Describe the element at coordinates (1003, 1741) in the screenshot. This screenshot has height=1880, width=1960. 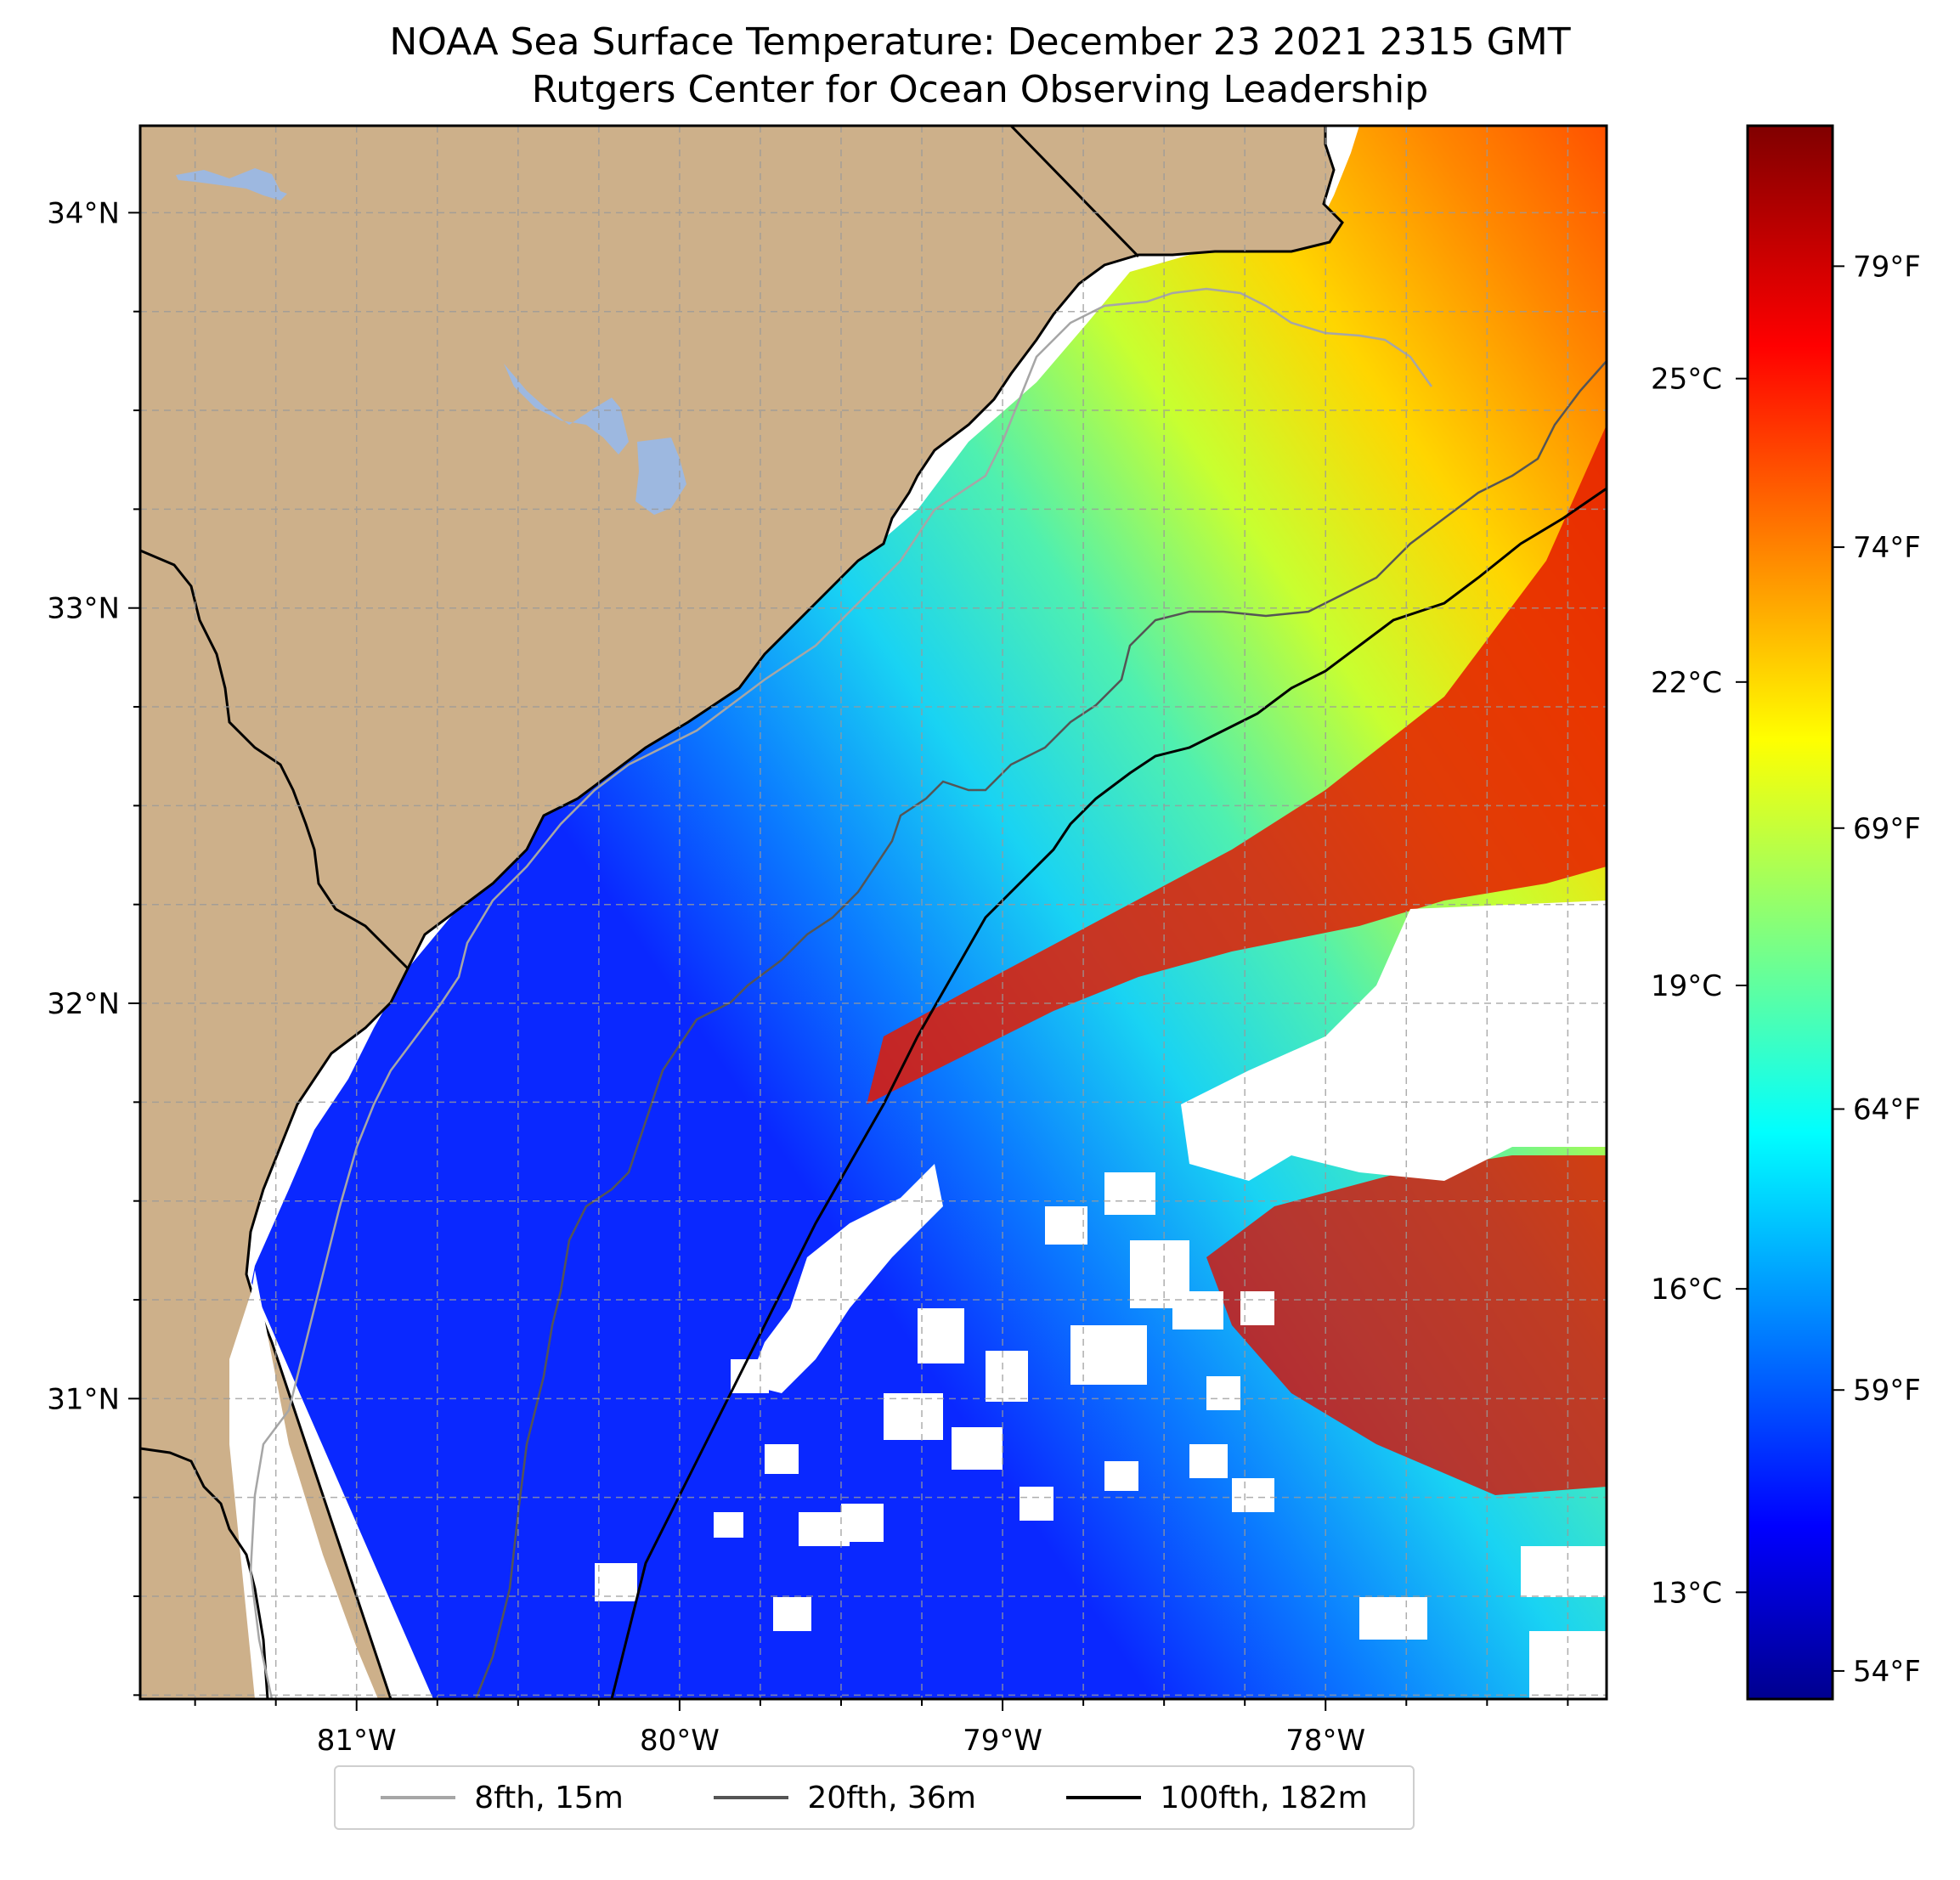
I see `lon-label: 79°W` at that location.